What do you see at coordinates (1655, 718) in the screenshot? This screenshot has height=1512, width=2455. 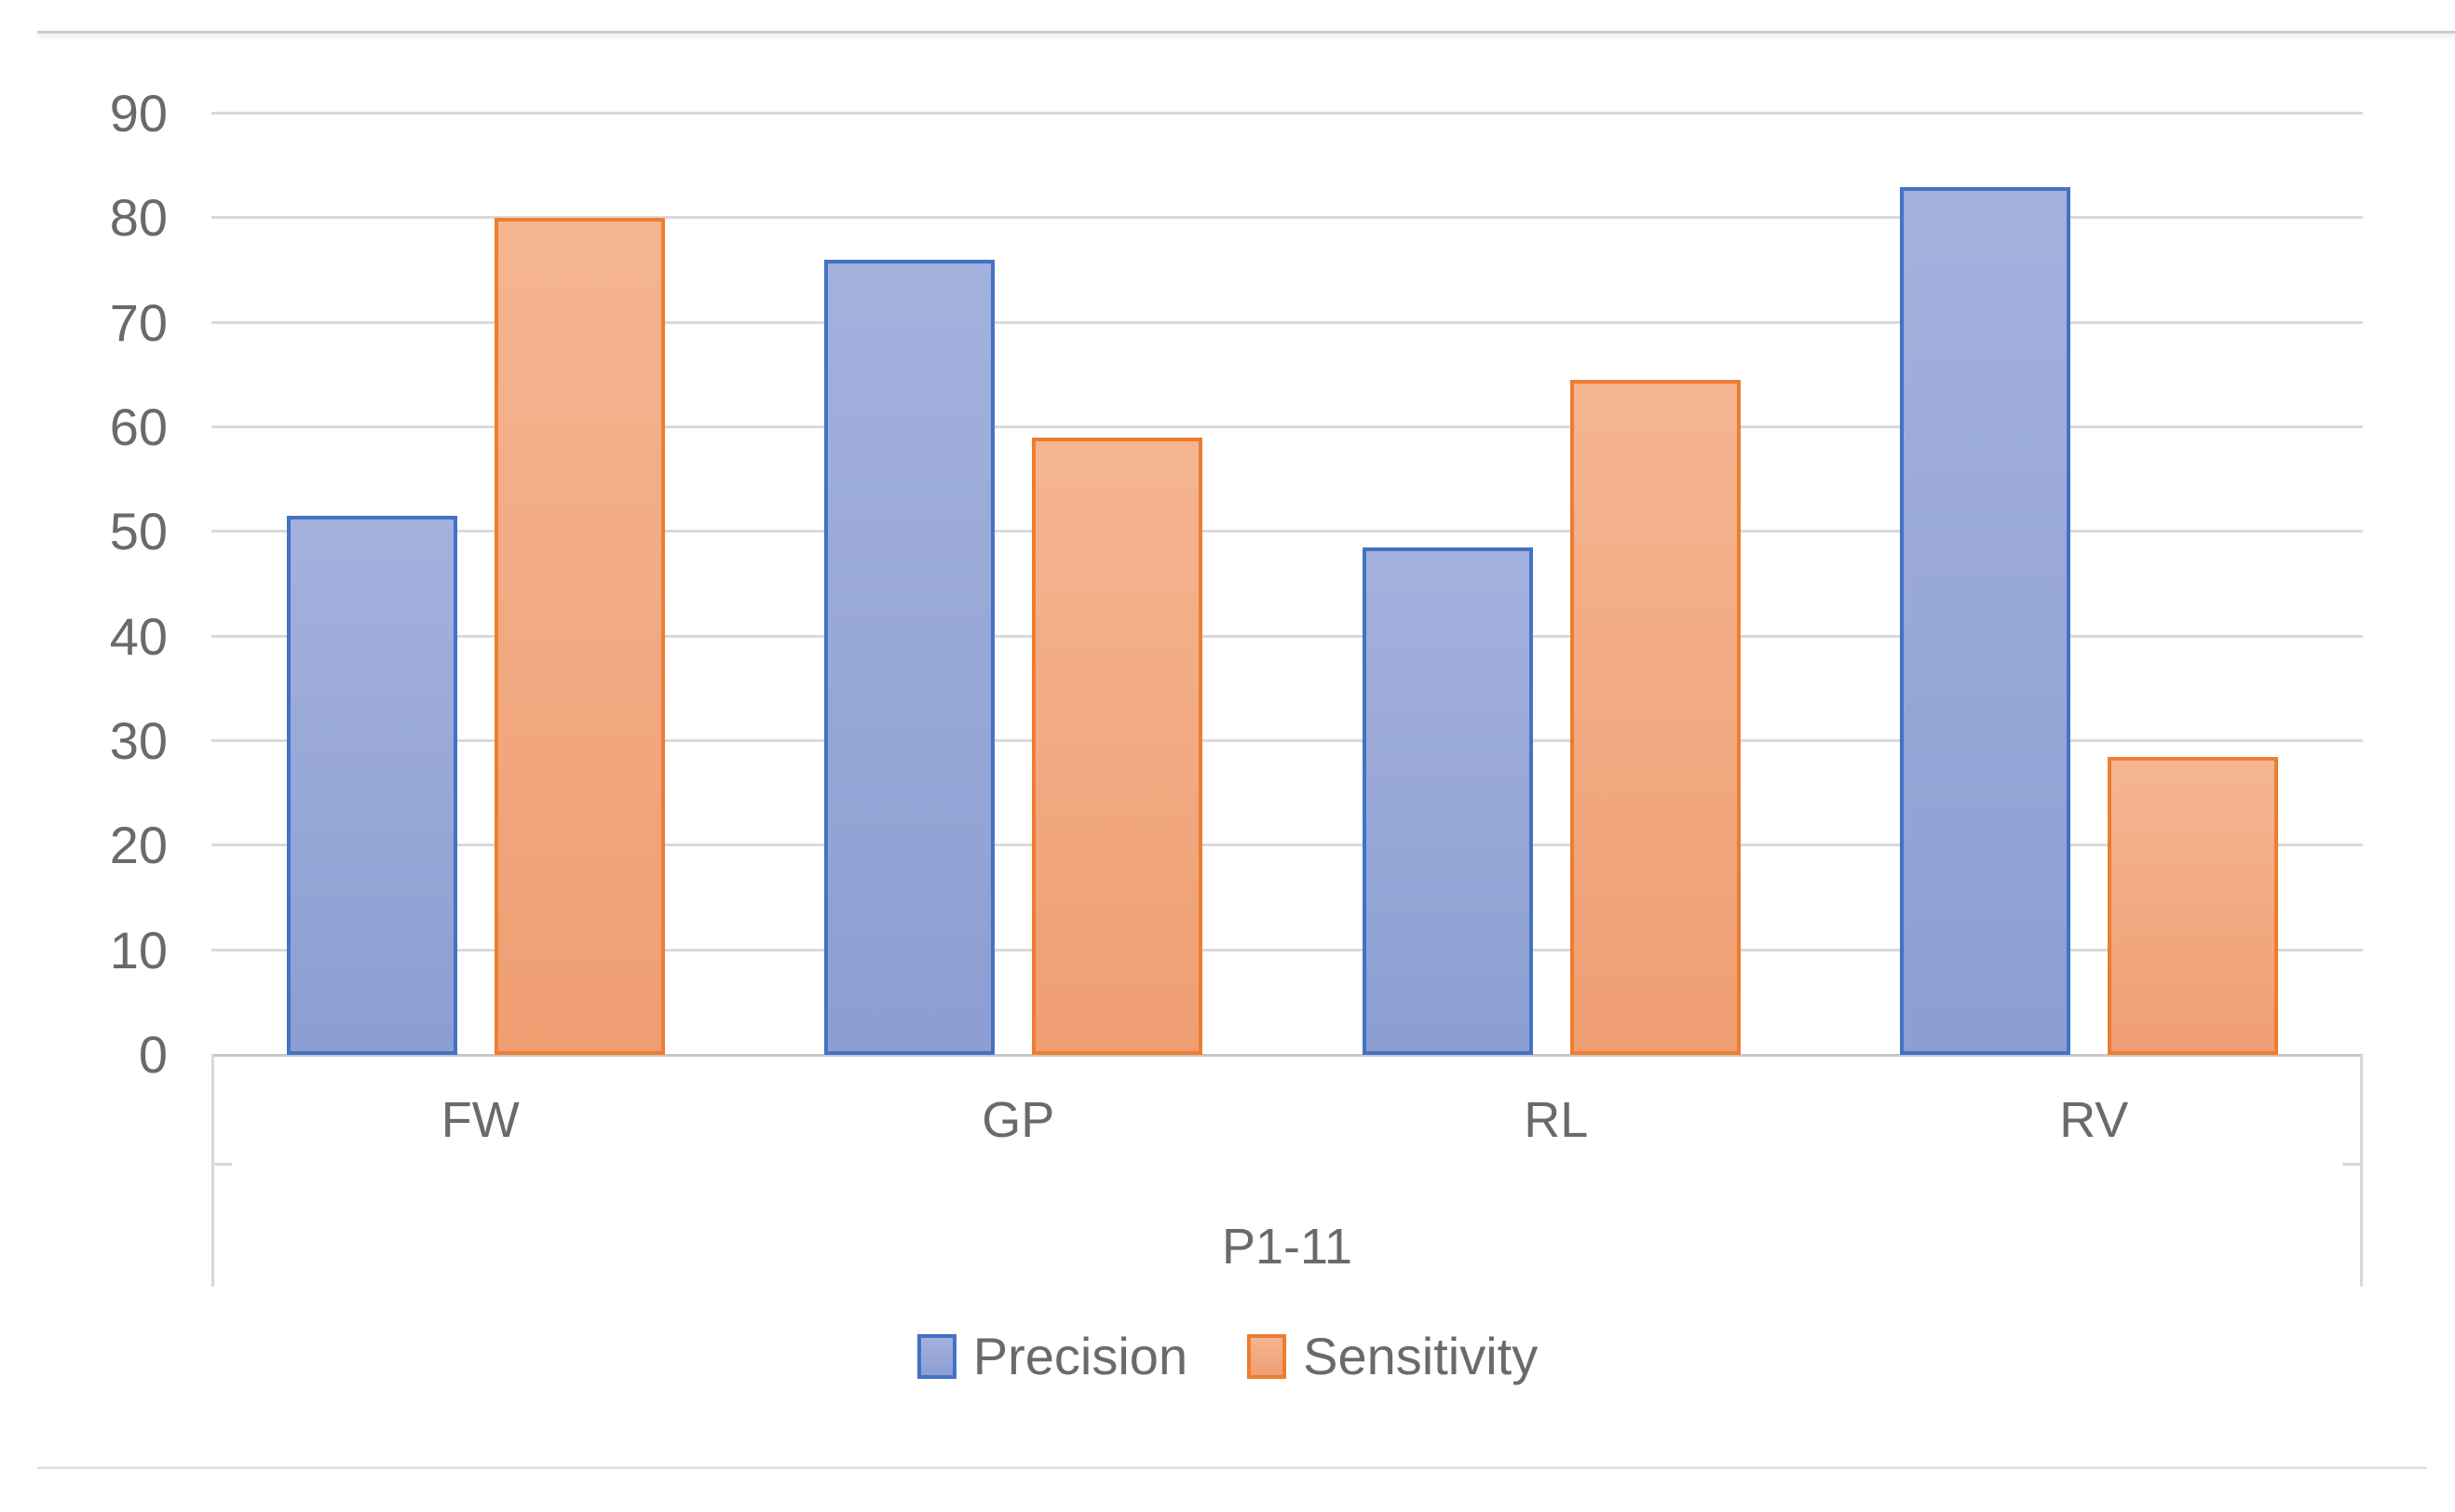 I see `bar-sensitivity-rl` at bounding box center [1655, 718].